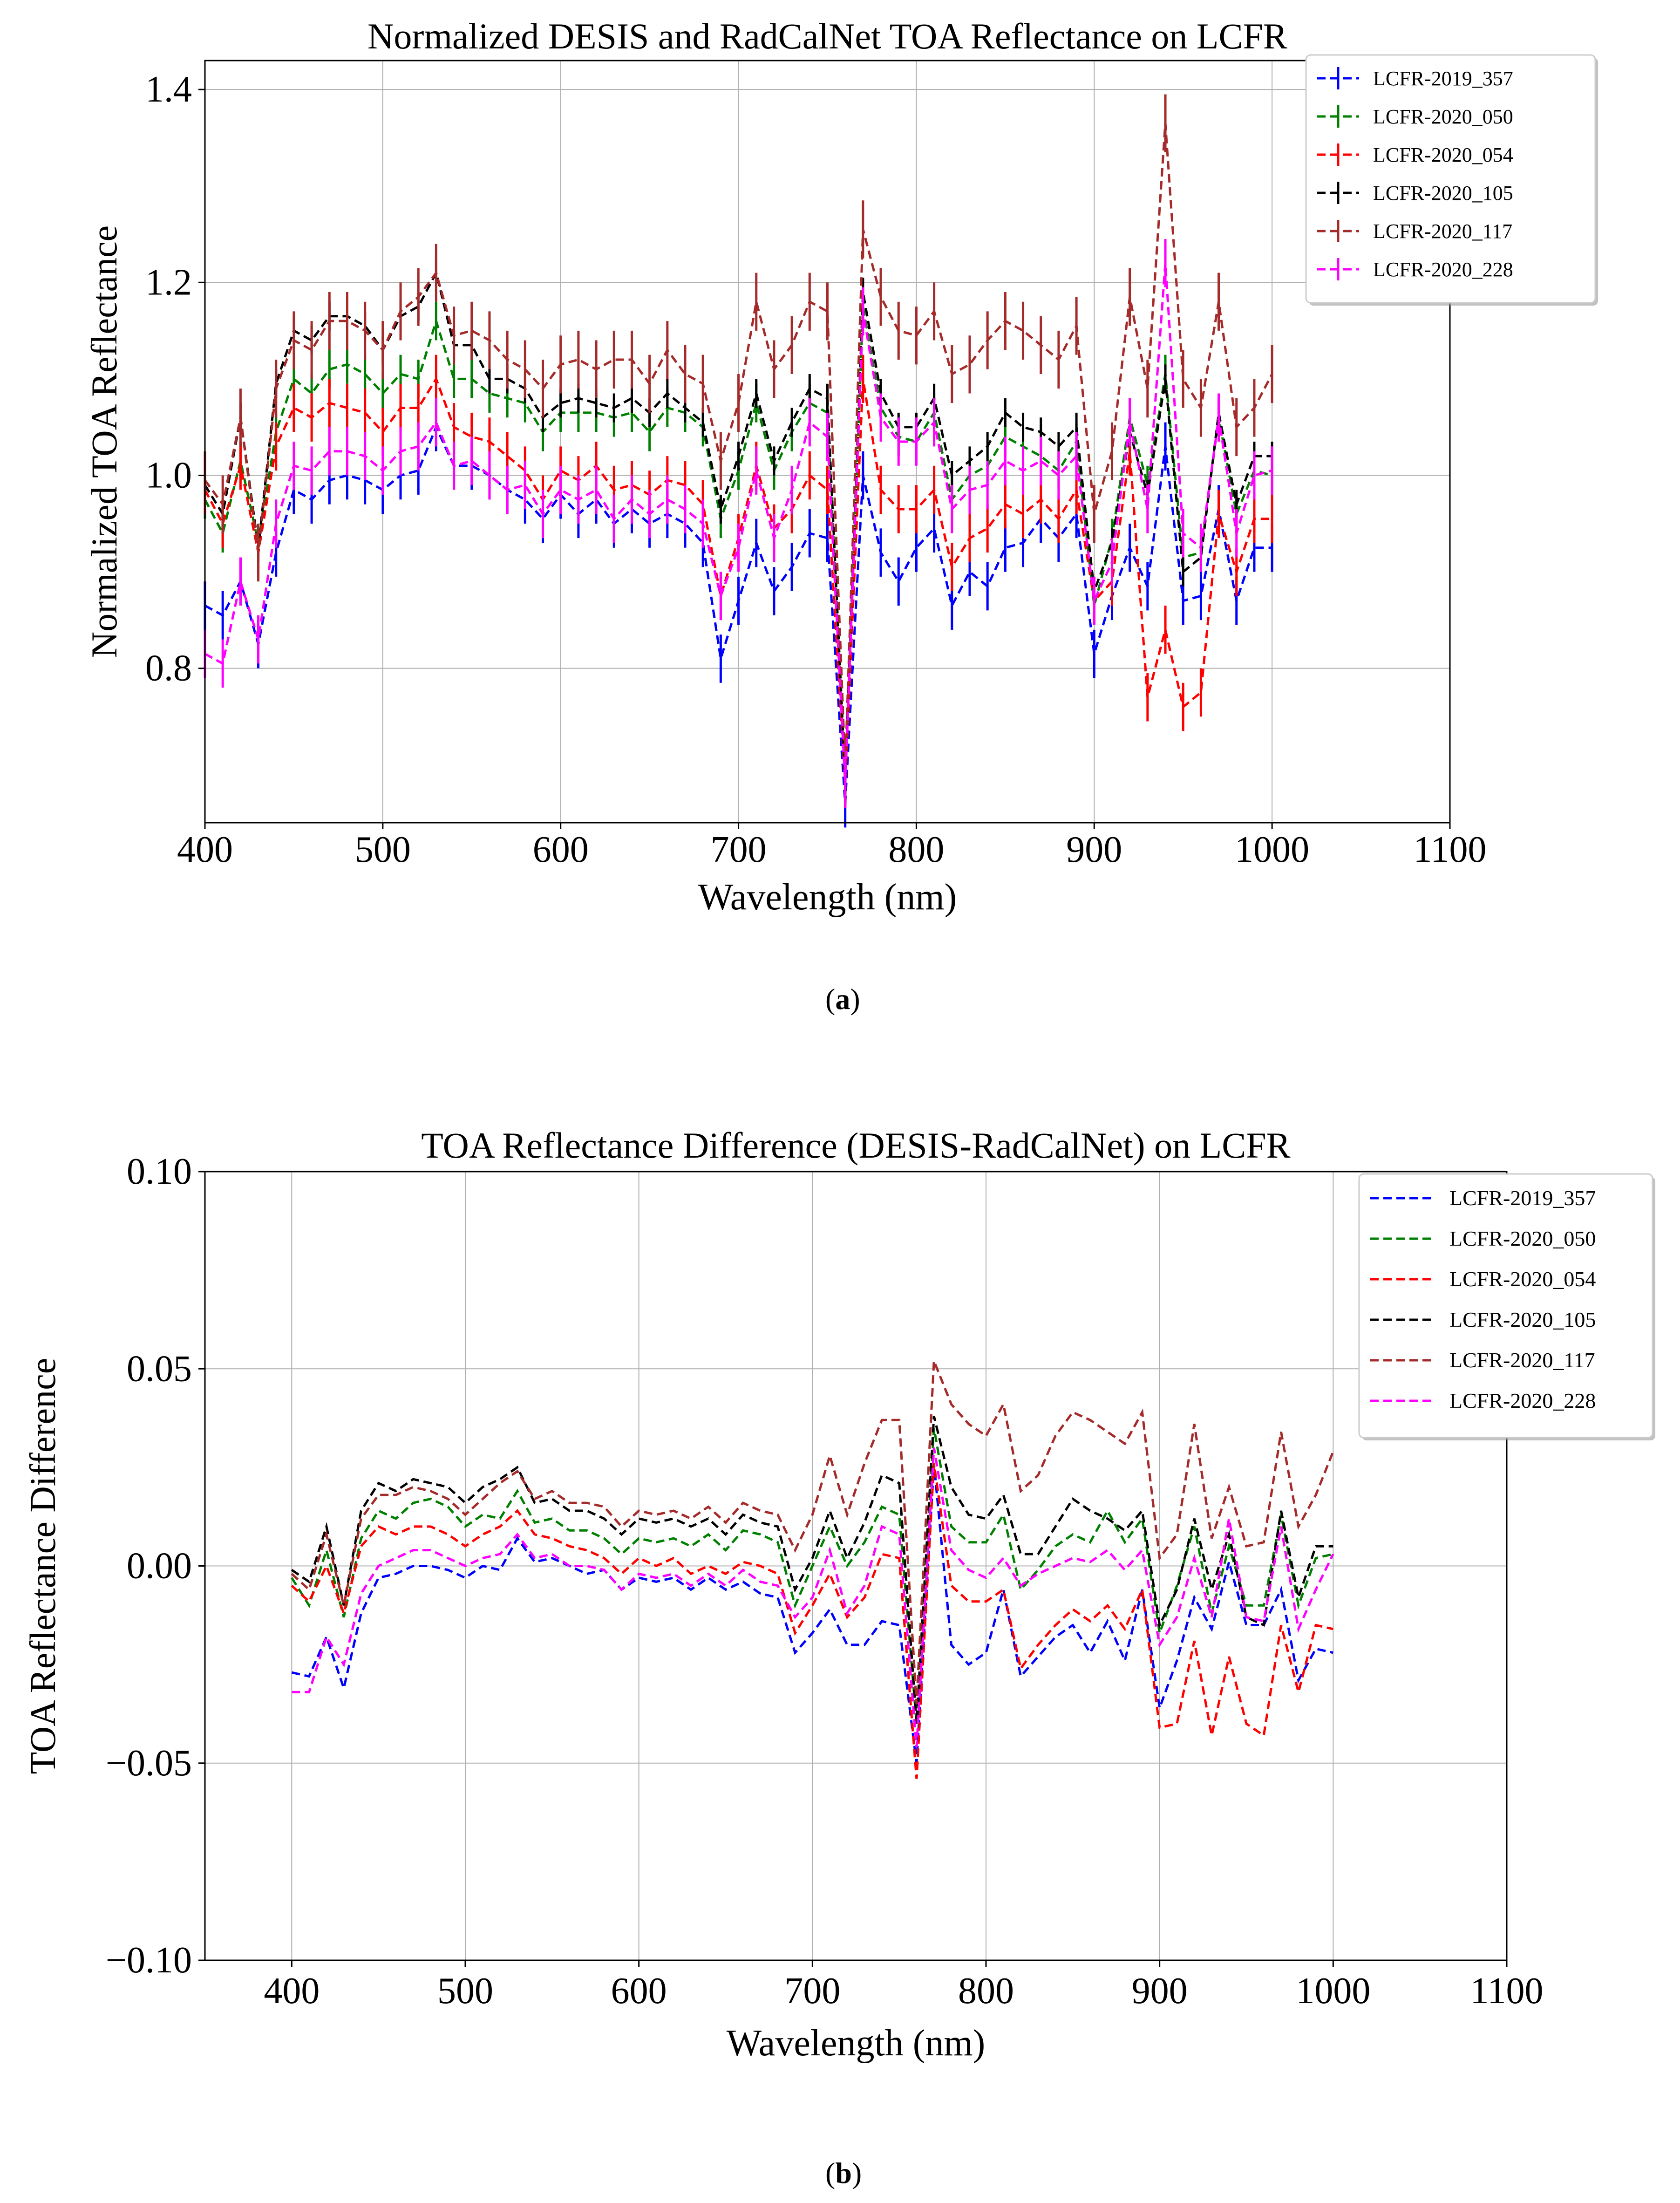  Describe the element at coordinates (160, 1368) in the screenshot. I see `y-tick-label: 0.05` at that location.